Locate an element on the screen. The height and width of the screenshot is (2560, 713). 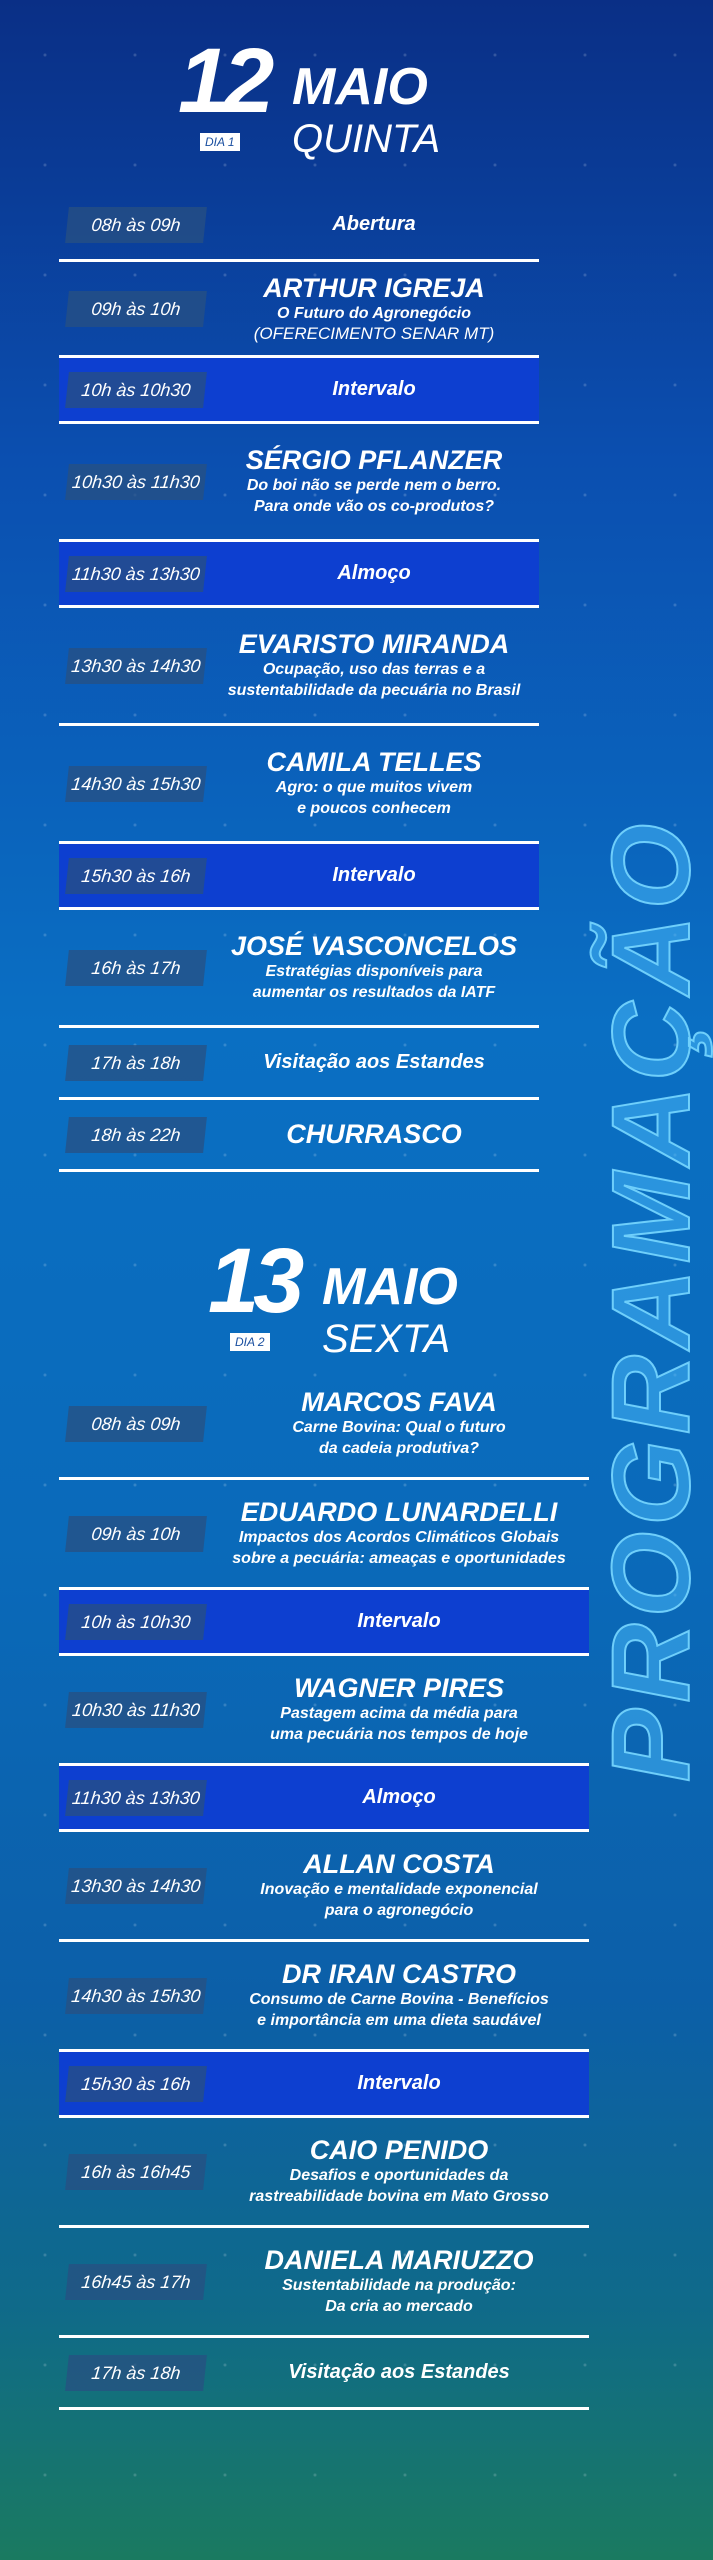
time-badge: 09h às 10h is located at coordinates (136, 308).